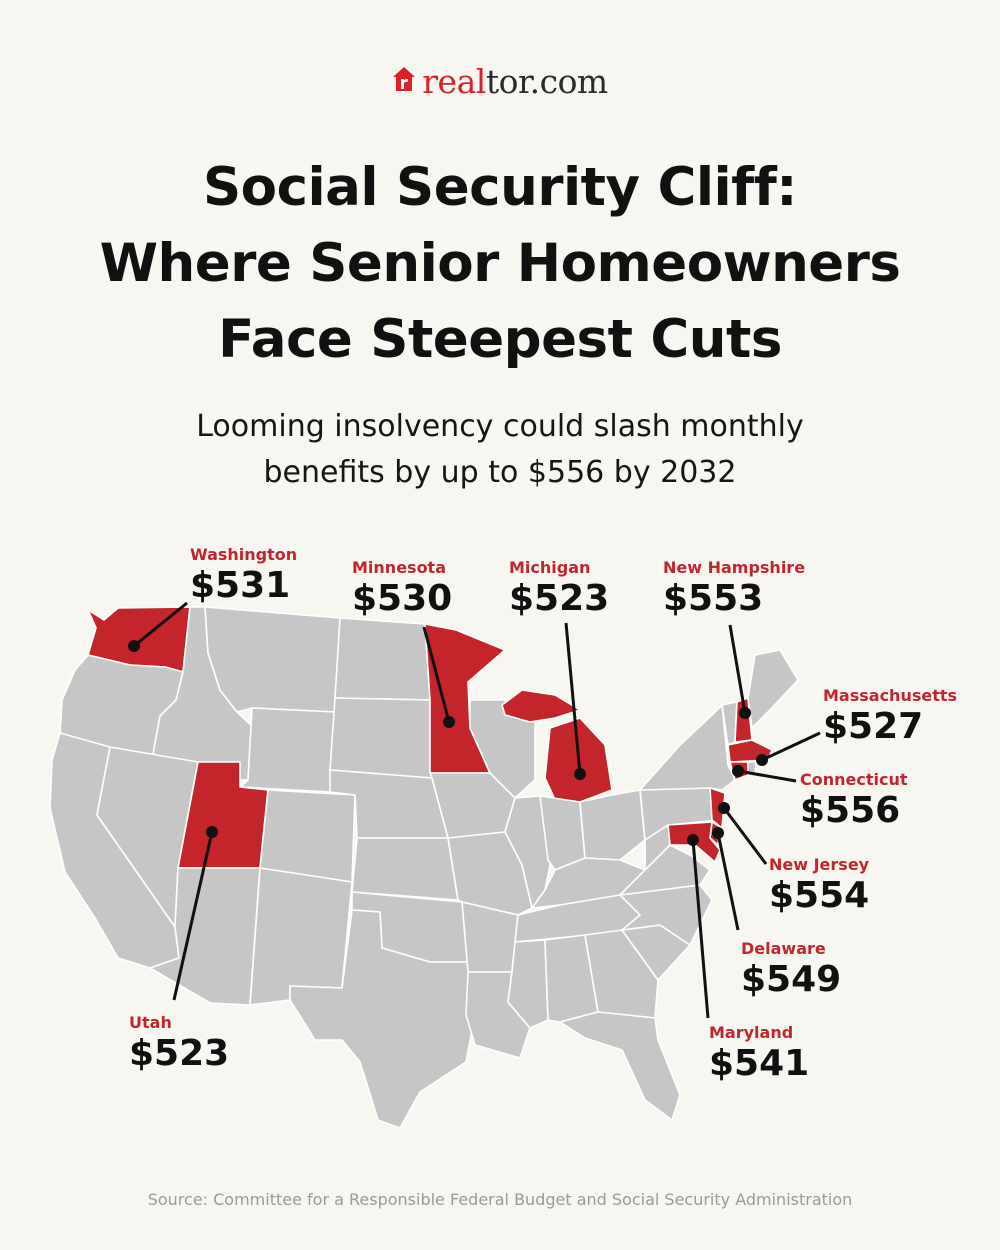  What do you see at coordinates (666, 915) in the screenshot?
I see `state-north-carolina` at bounding box center [666, 915].